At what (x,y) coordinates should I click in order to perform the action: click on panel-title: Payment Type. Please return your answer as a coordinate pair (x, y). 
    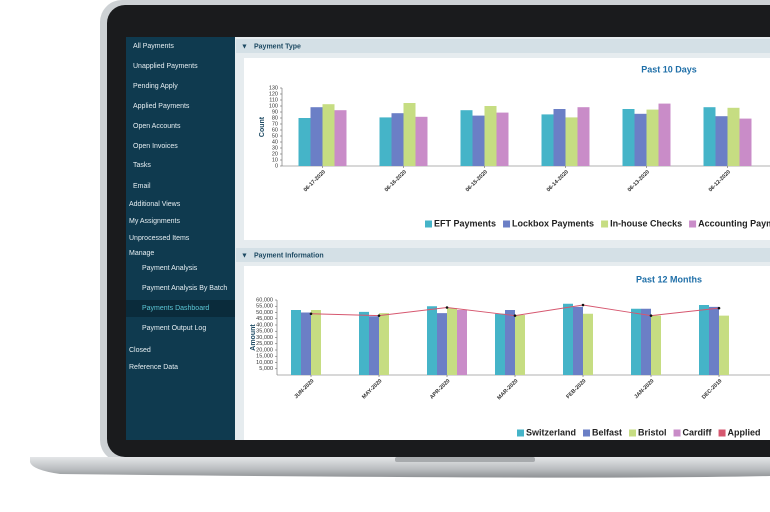
    Looking at the image, I should click on (277, 46).